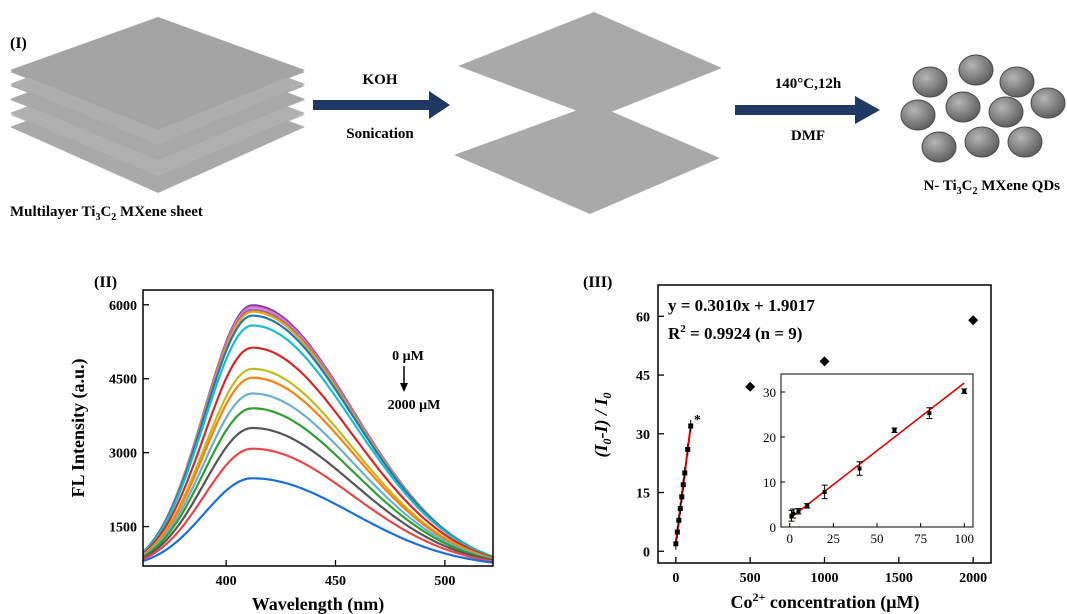 The image size is (1067, 614). What do you see at coordinates (123, 454) in the screenshot?
I see `y-tick-label: 3000` at bounding box center [123, 454].